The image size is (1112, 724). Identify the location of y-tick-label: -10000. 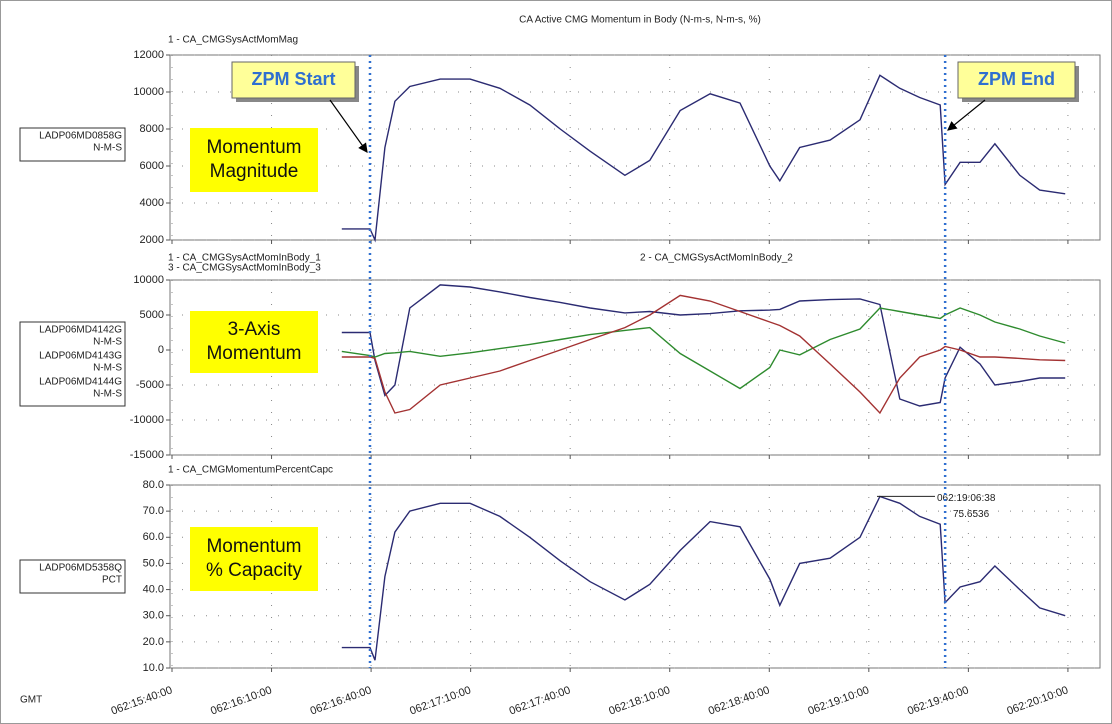
(147, 420).